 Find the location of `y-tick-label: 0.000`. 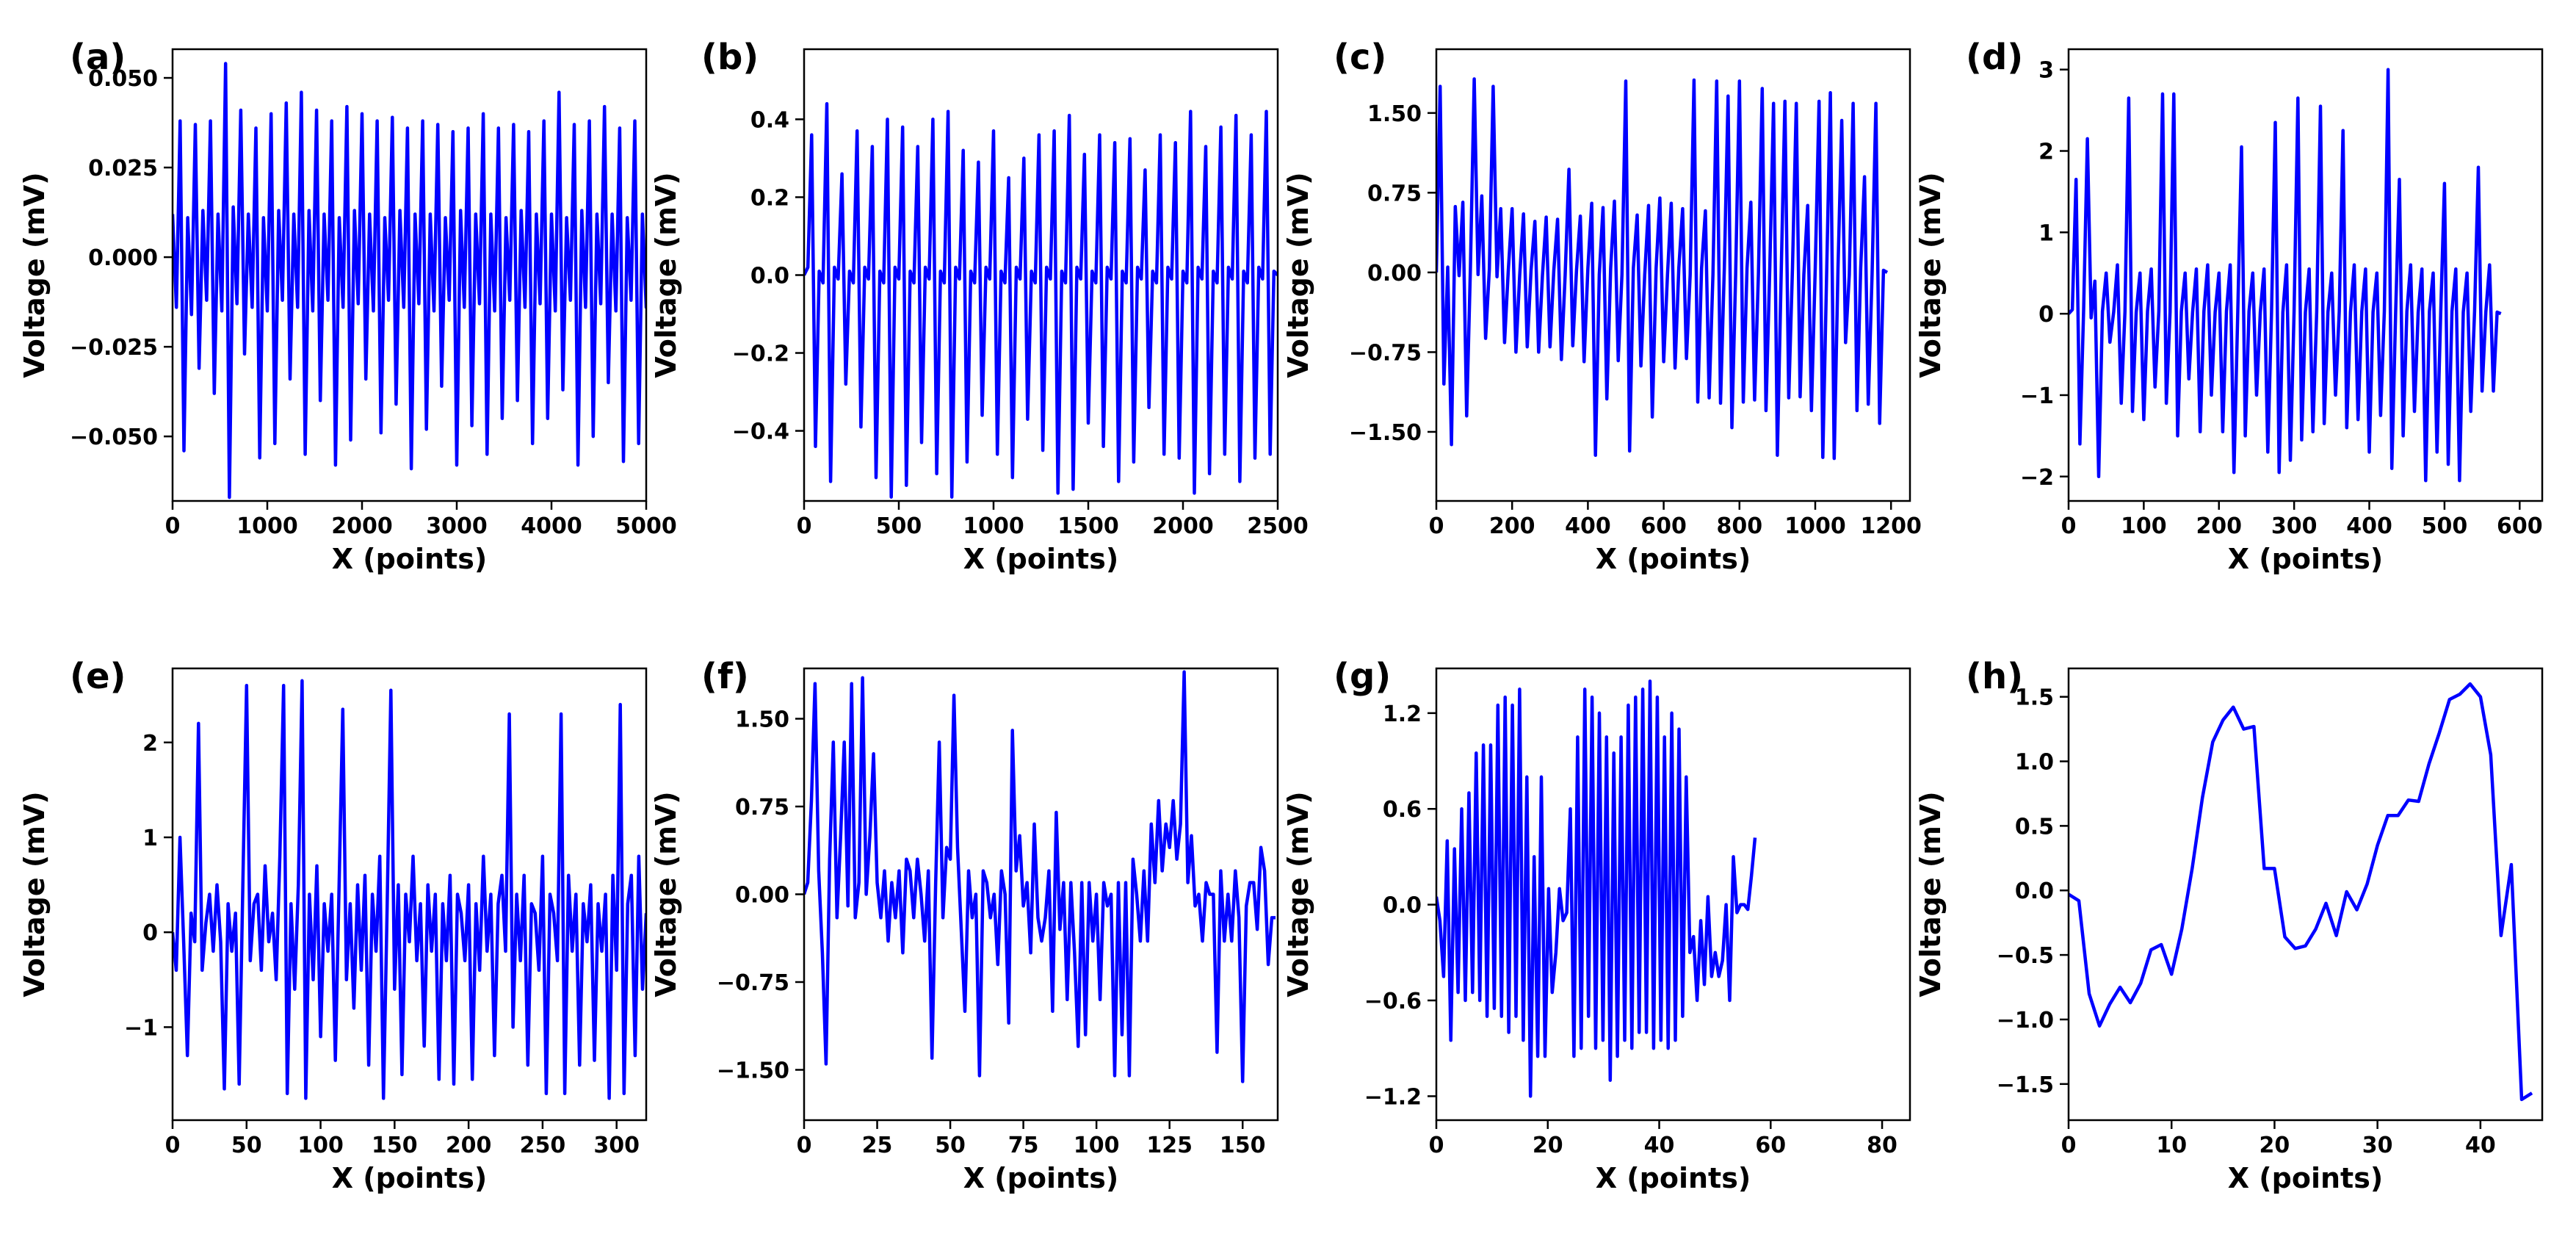

y-tick-label: 0.000 is located at coordinates (123, 258).